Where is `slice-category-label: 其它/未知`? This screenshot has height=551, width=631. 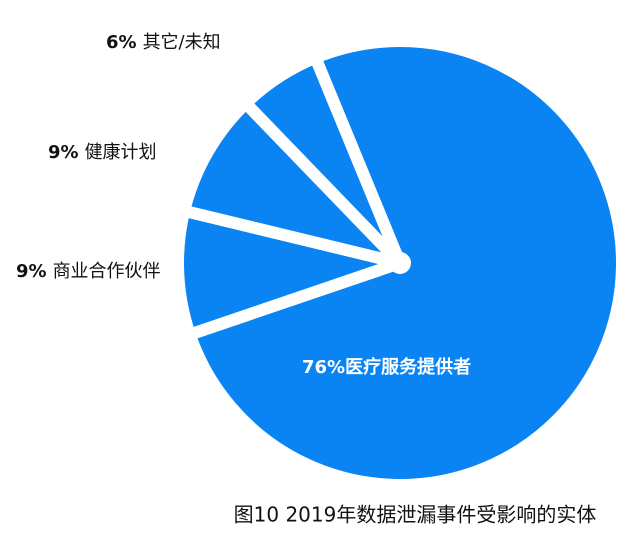
slice-category-label: 其它/未知 is located at coordinates (182, 42).